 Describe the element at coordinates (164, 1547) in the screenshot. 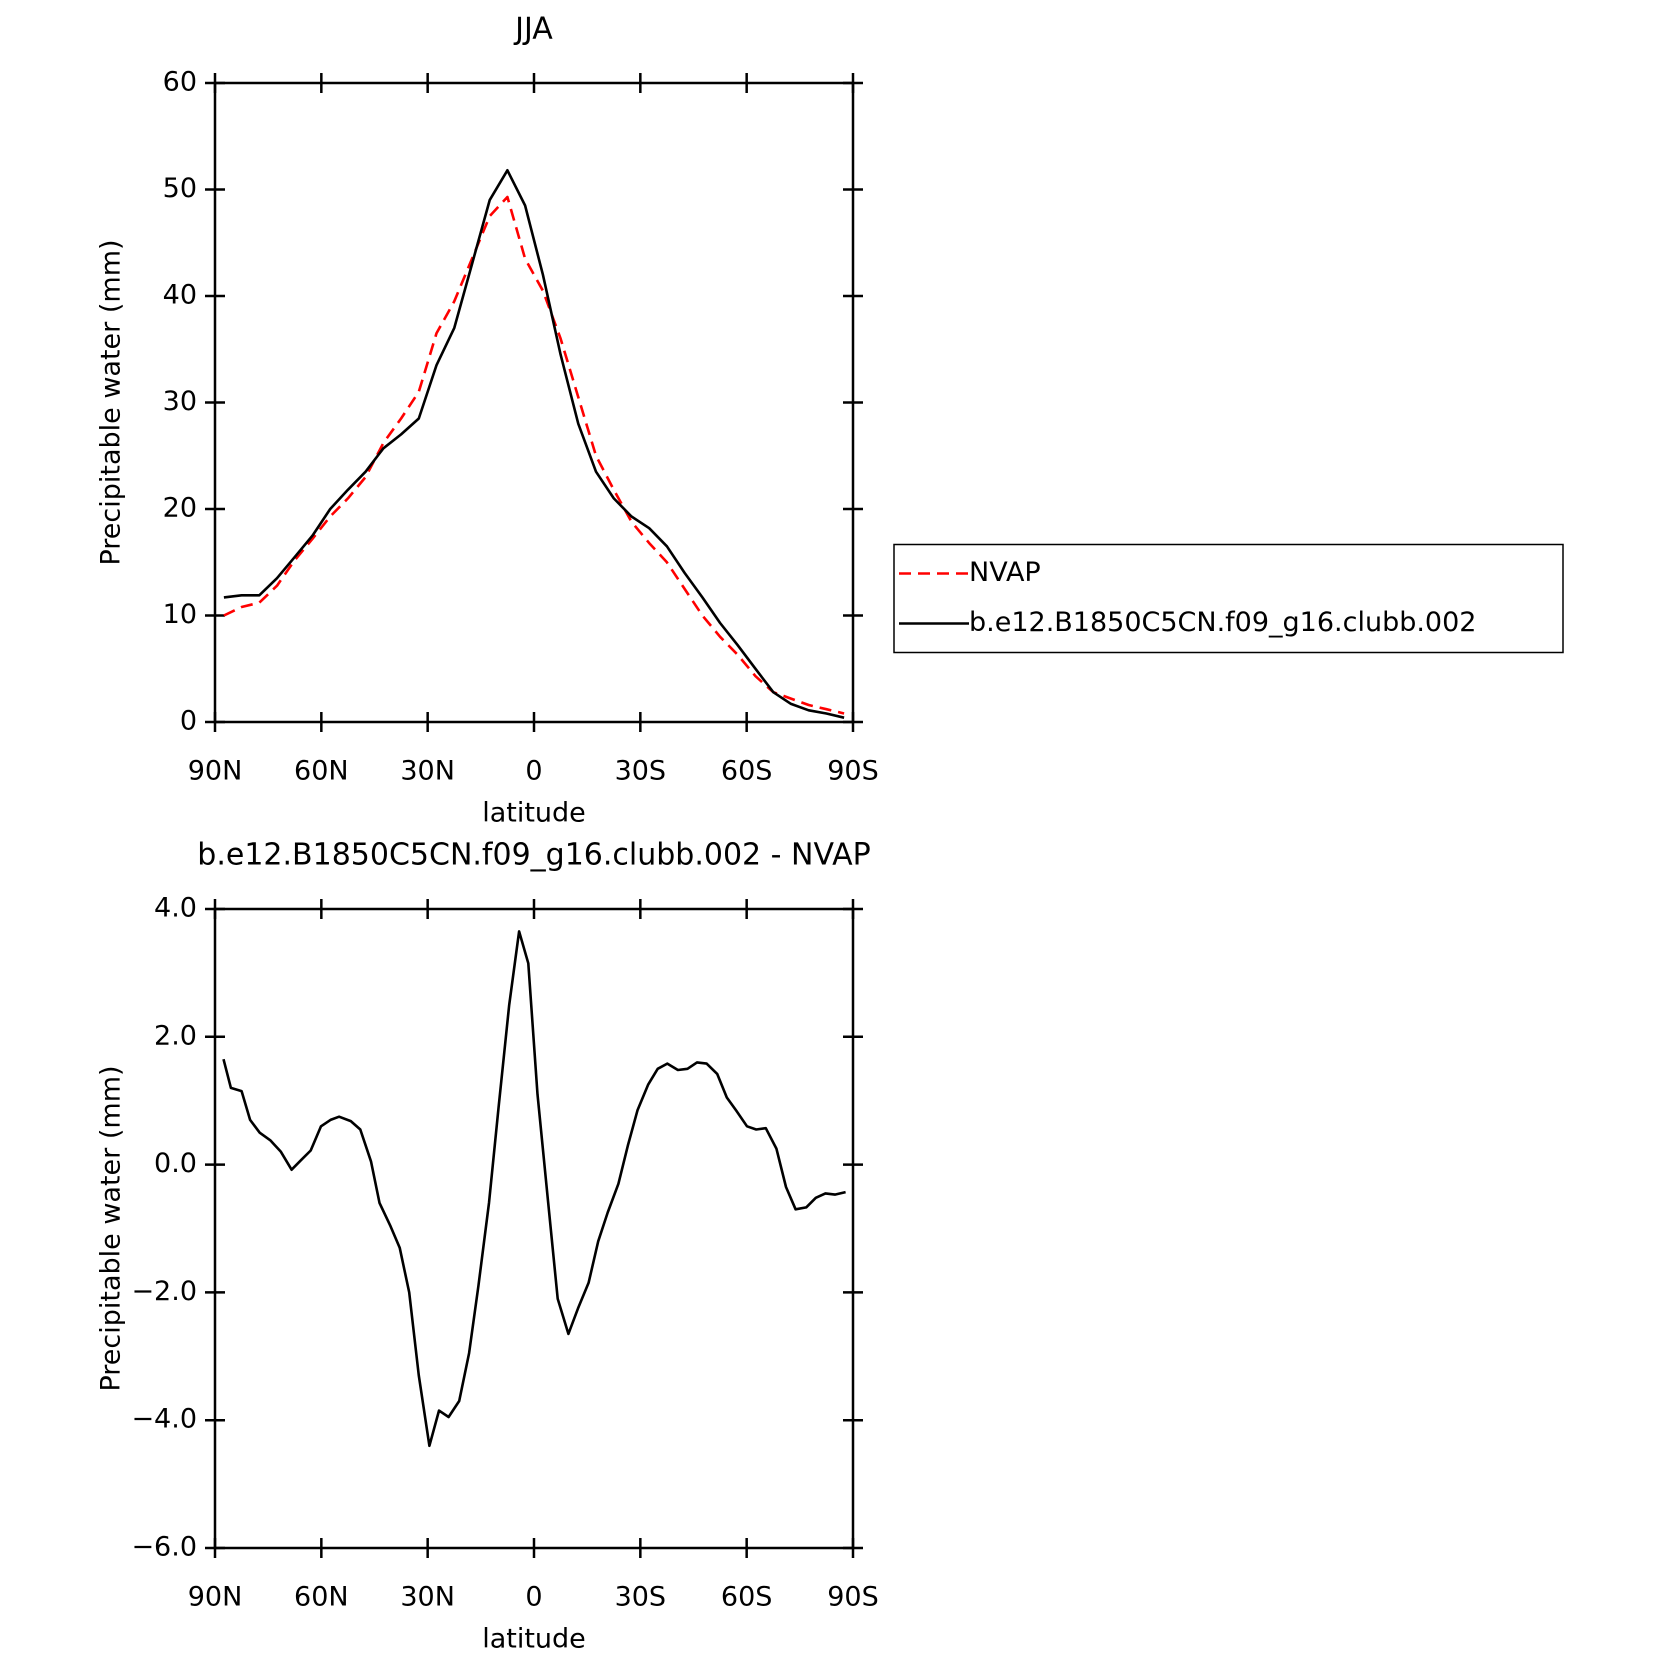

I see `y-tick-label: −6.0` at that location.